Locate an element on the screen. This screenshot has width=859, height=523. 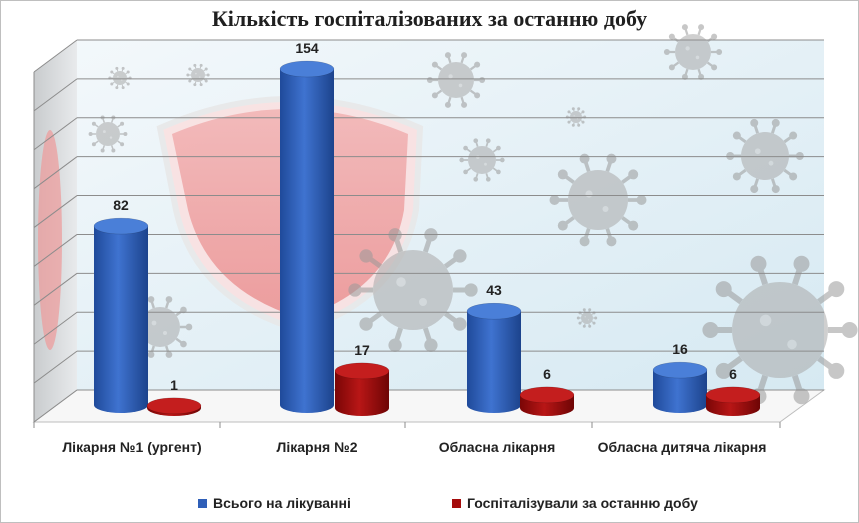
legend-label: Всього на лікуванні is located at coordinates (282, 503).